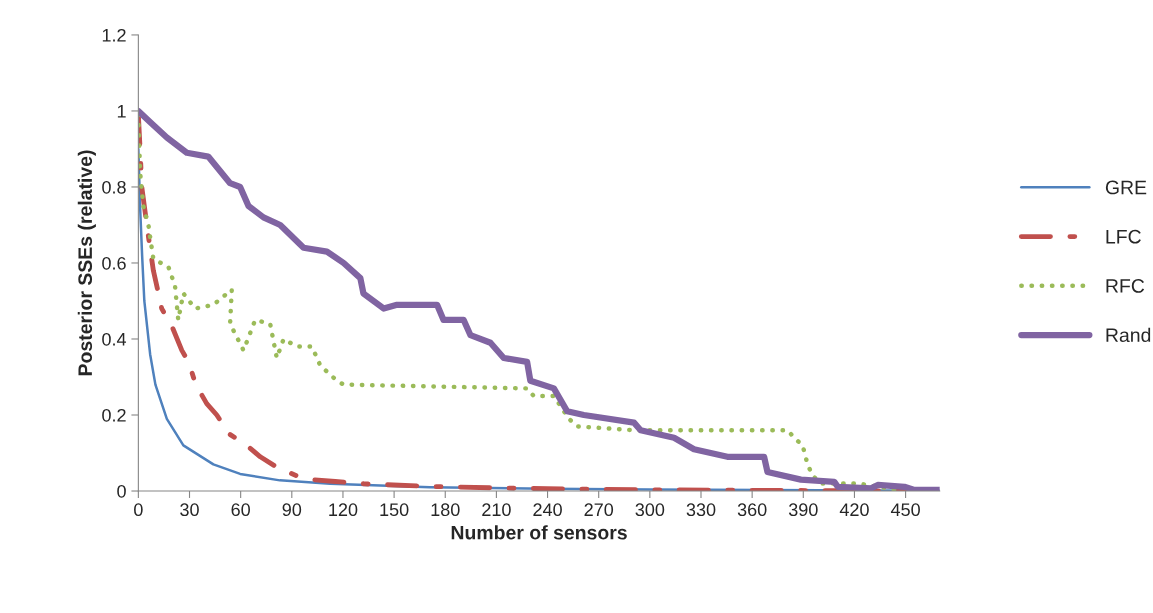 The image size is (1153, 613). What do you see at coordinates (138, 510) in the screenshot?
I see `x-tick-label: 0` at bounding box center [138, 510].